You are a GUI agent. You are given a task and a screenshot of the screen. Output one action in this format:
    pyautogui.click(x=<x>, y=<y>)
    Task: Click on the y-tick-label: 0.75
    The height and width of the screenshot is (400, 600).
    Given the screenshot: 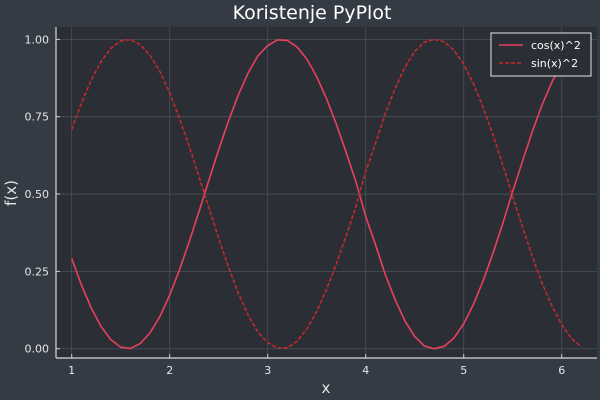 What is the action you would take?
    pyautogui.click(x=37, y=117)
    